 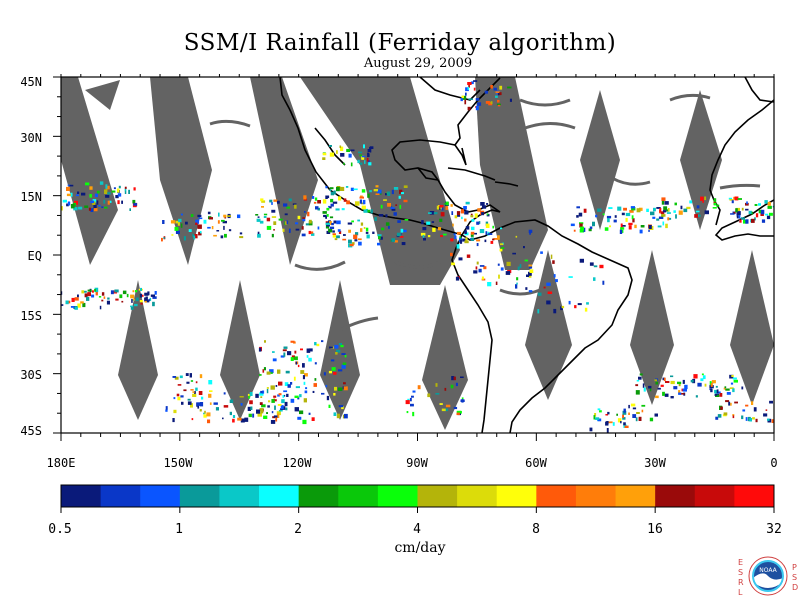 I want to click on arc, so click(x=320, y=265).